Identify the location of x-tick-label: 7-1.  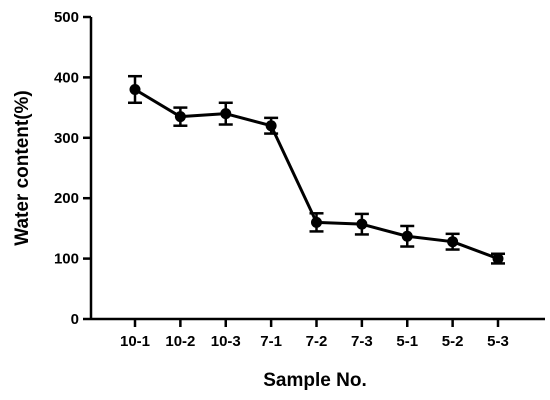
(271, 341).